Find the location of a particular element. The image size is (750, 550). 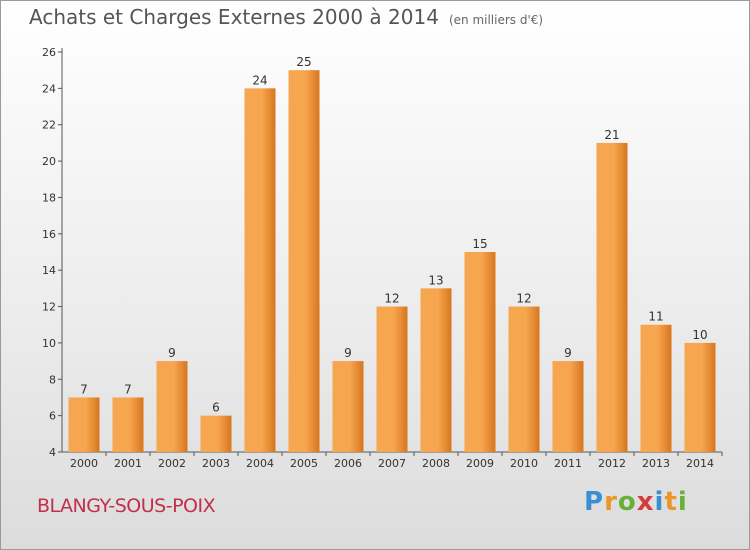

data-label-2013: 11 is located at coordinates (655, 317).